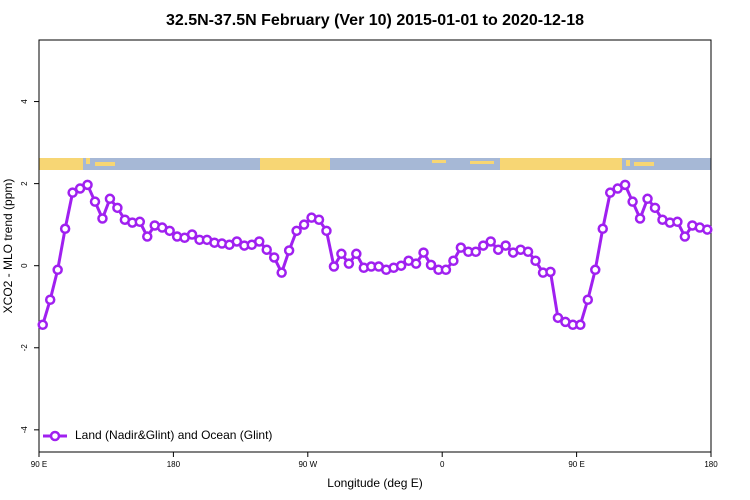 This screenshot has width=750, height=500. I want to click on x-tick-label: 90 W, so click(307, 464).